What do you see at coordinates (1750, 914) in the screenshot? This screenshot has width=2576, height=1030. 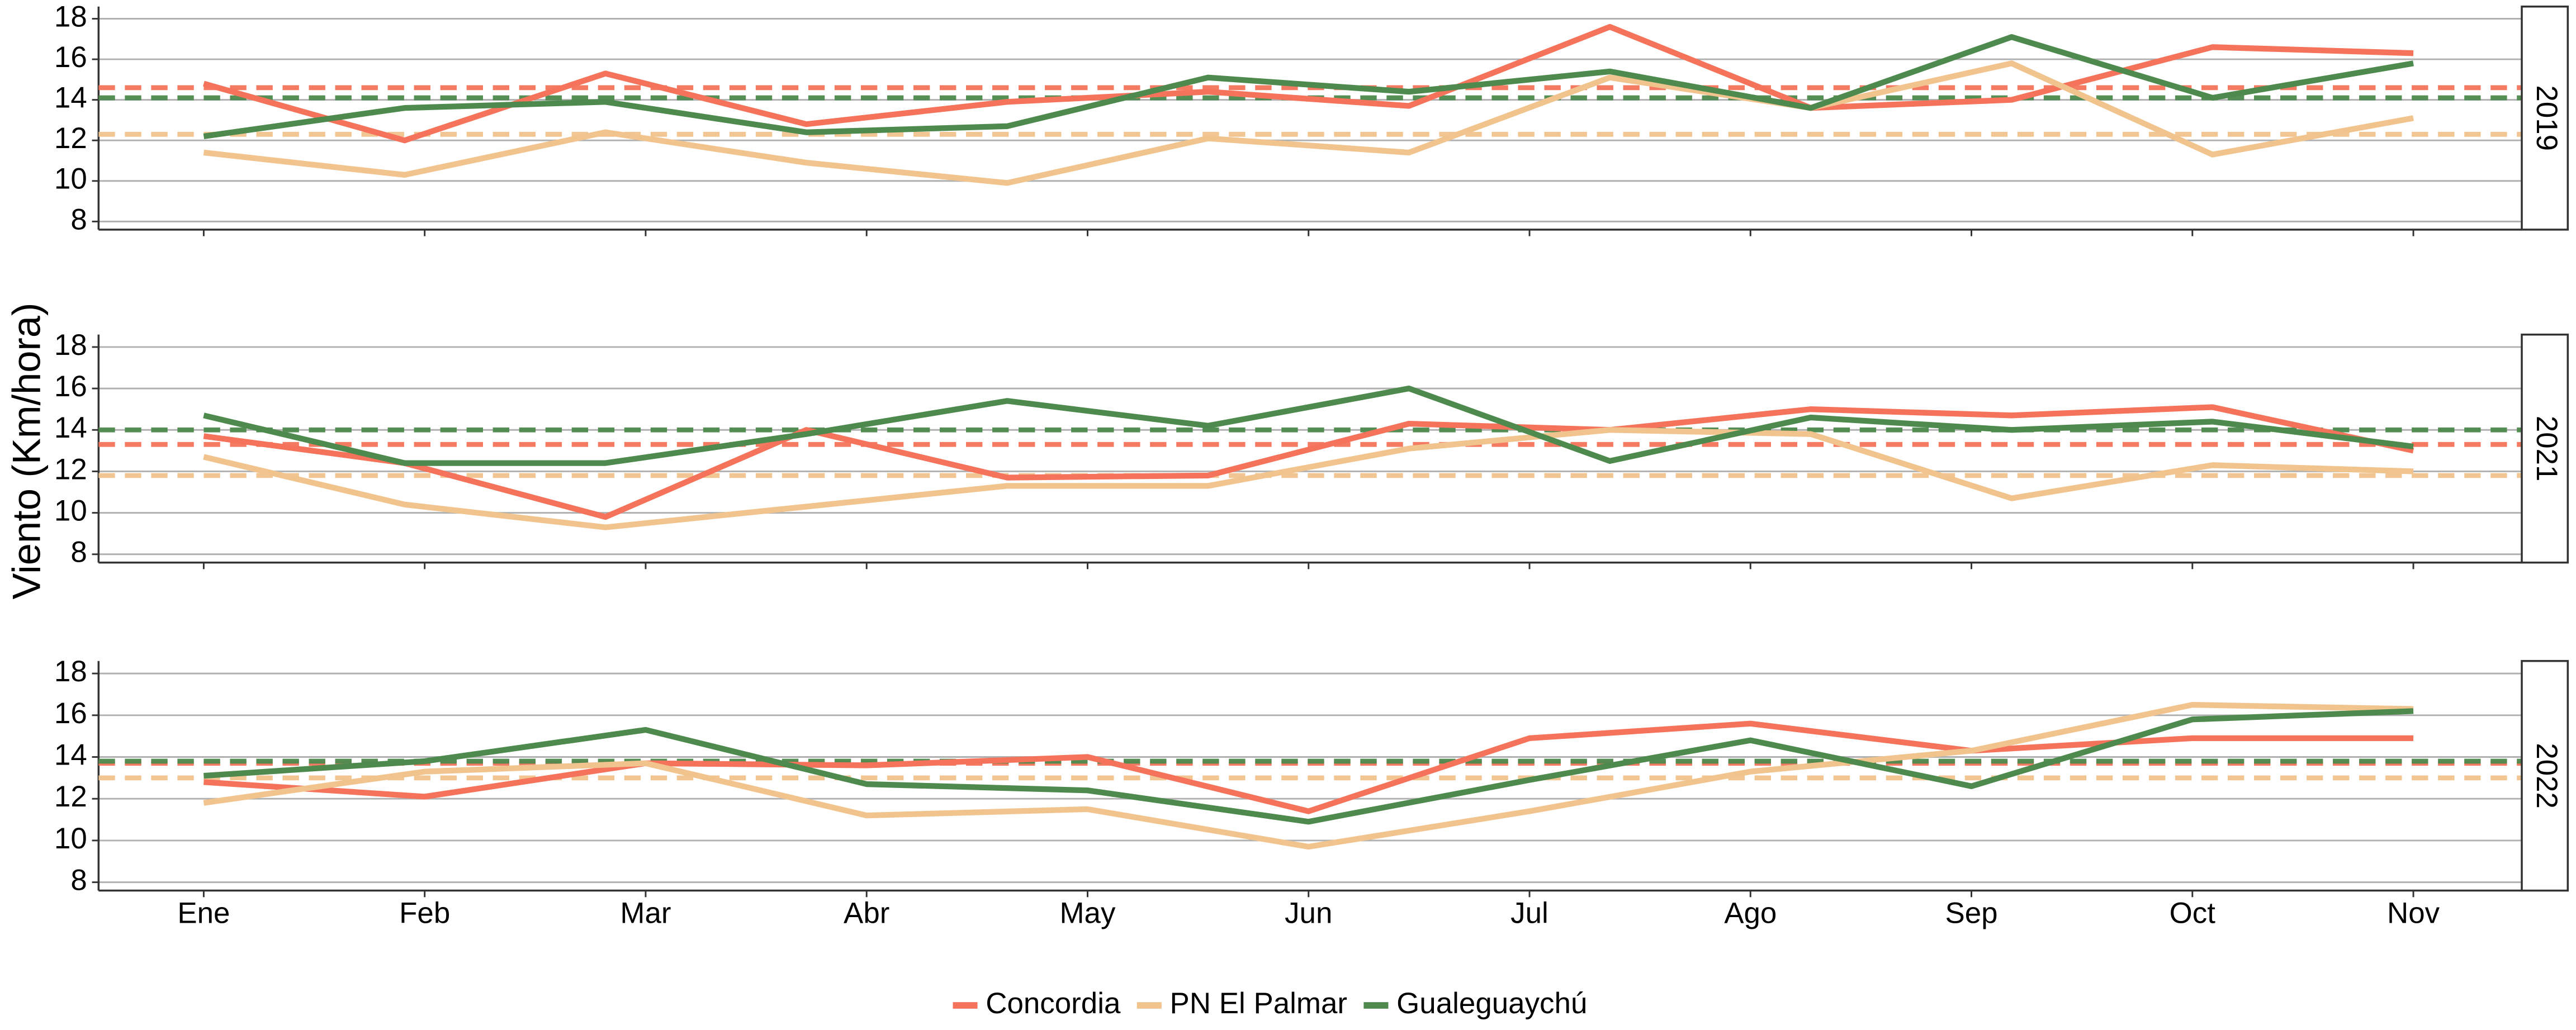 I see `x-tick-label: Ago` at bounding box center [1750, 914].